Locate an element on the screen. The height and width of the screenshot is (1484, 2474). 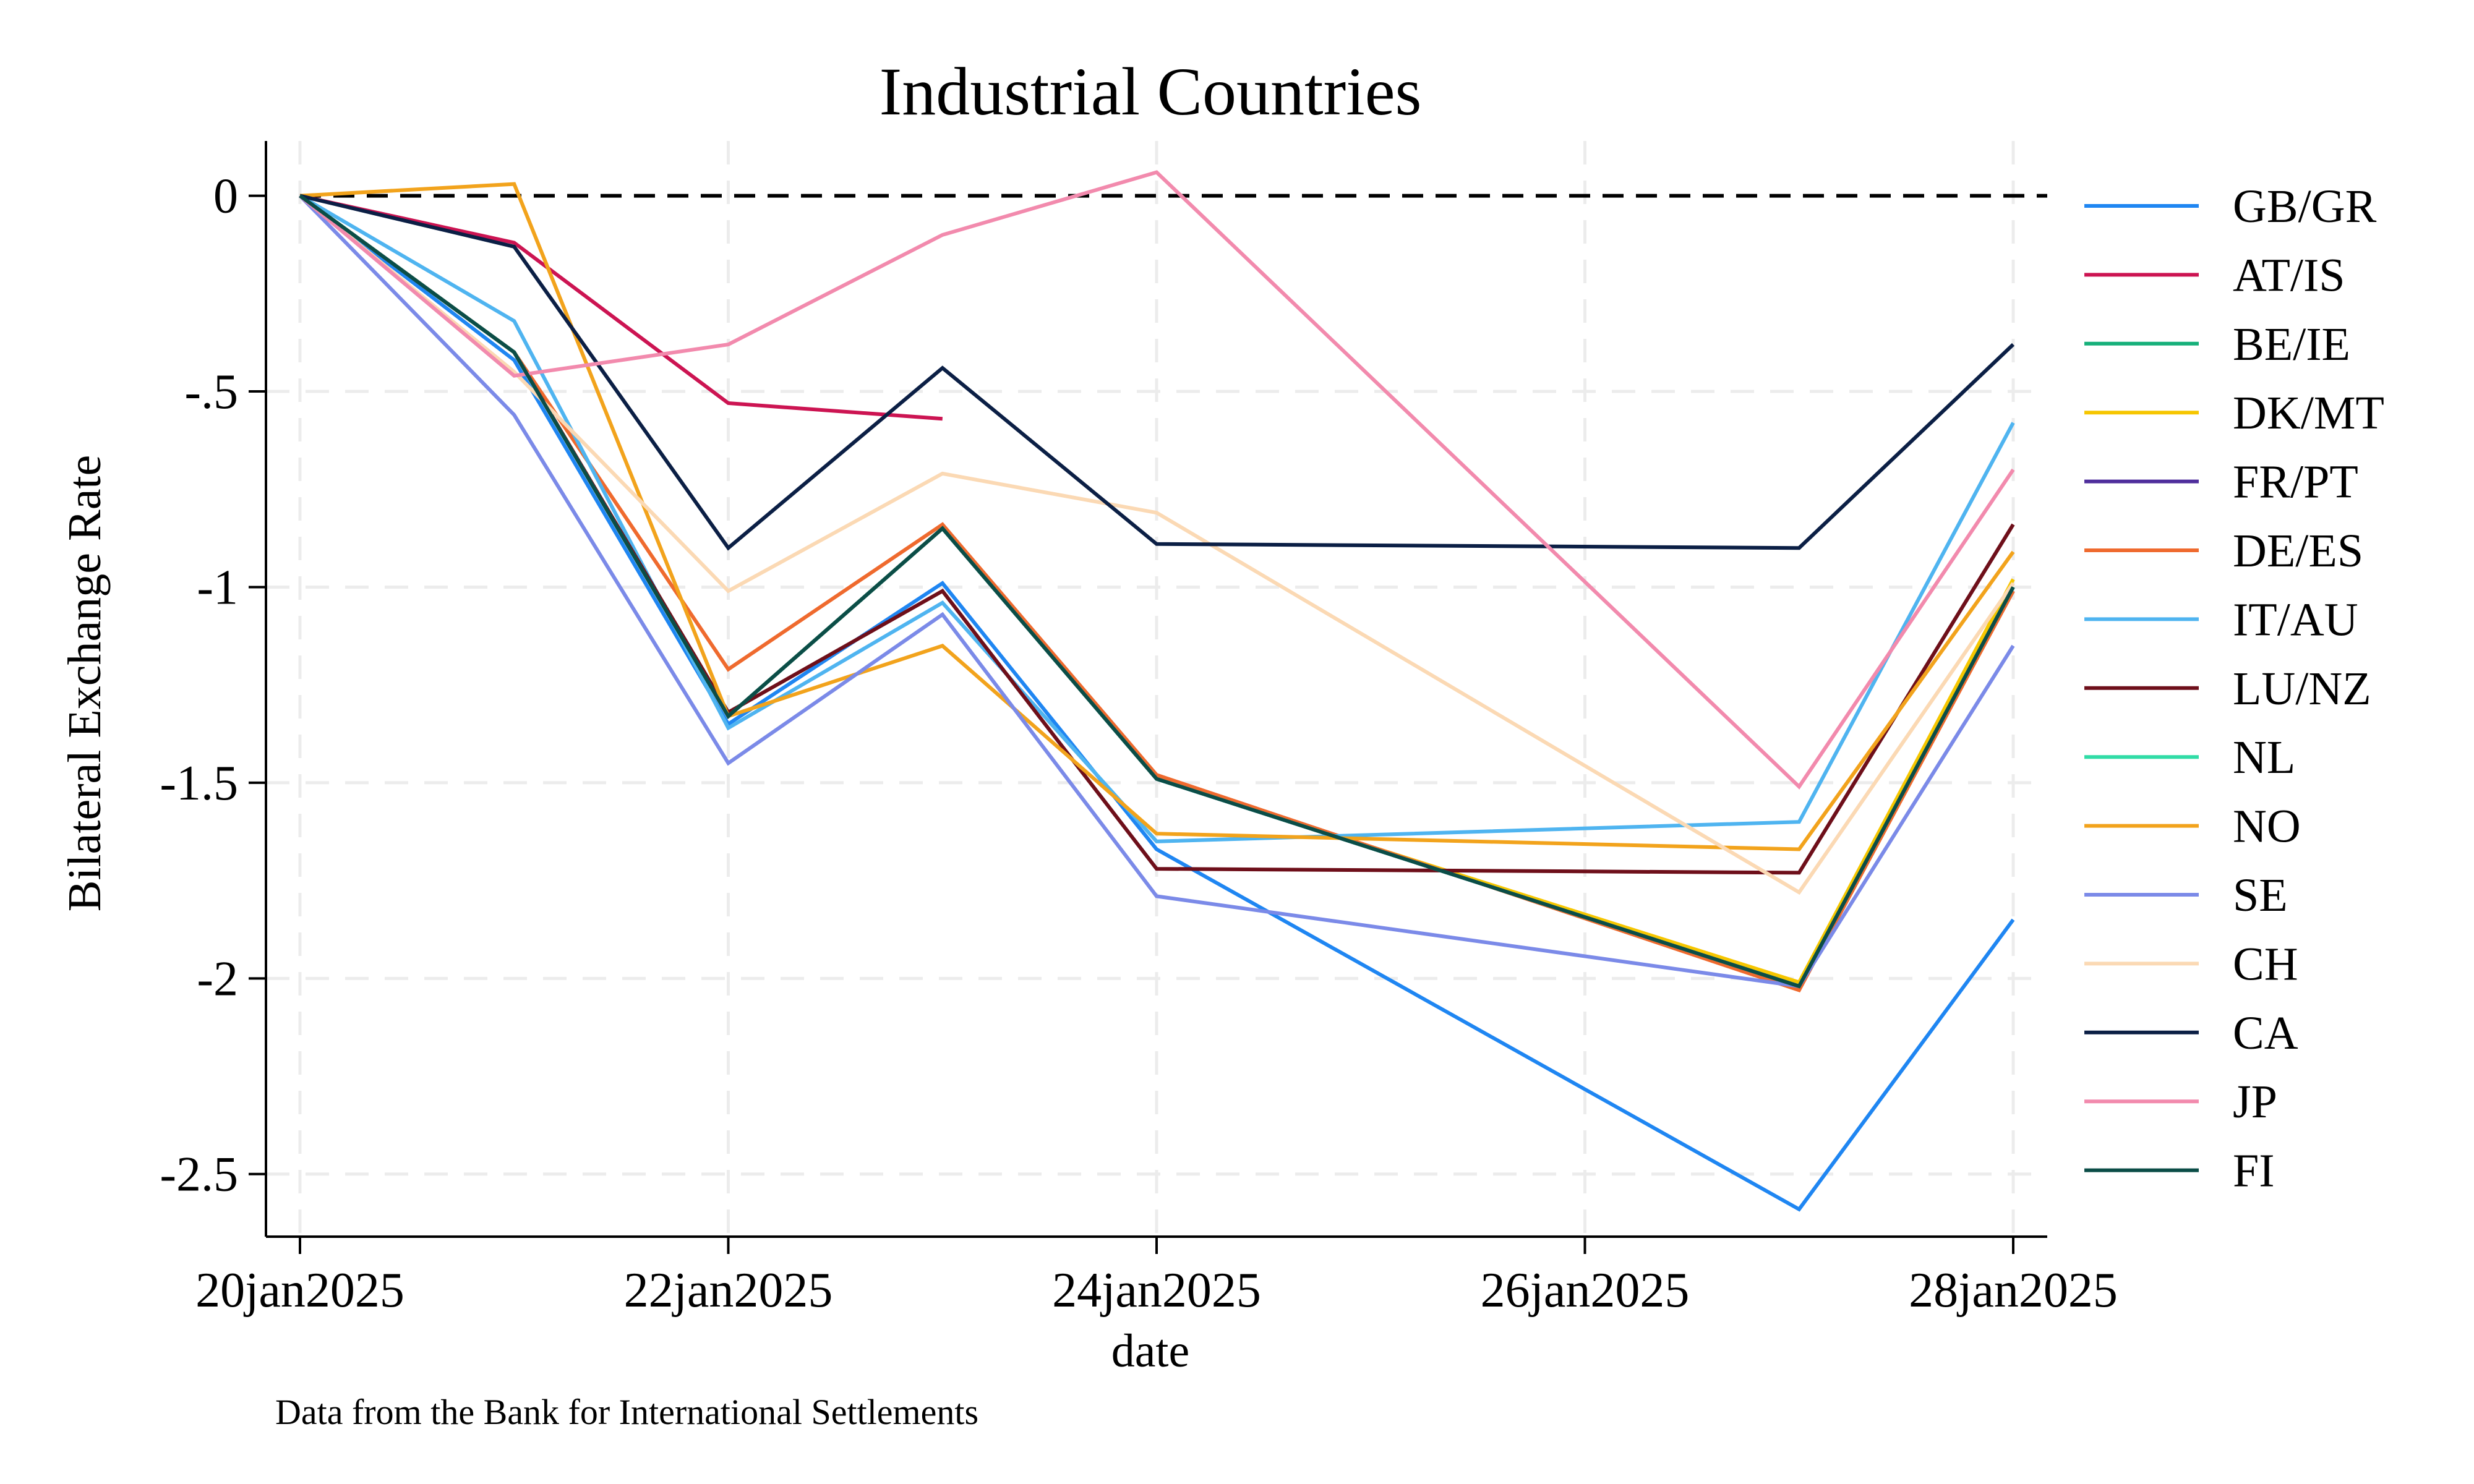
y-axis-label: Bilateral Exchange Rate is located at coordinates (85, 683).